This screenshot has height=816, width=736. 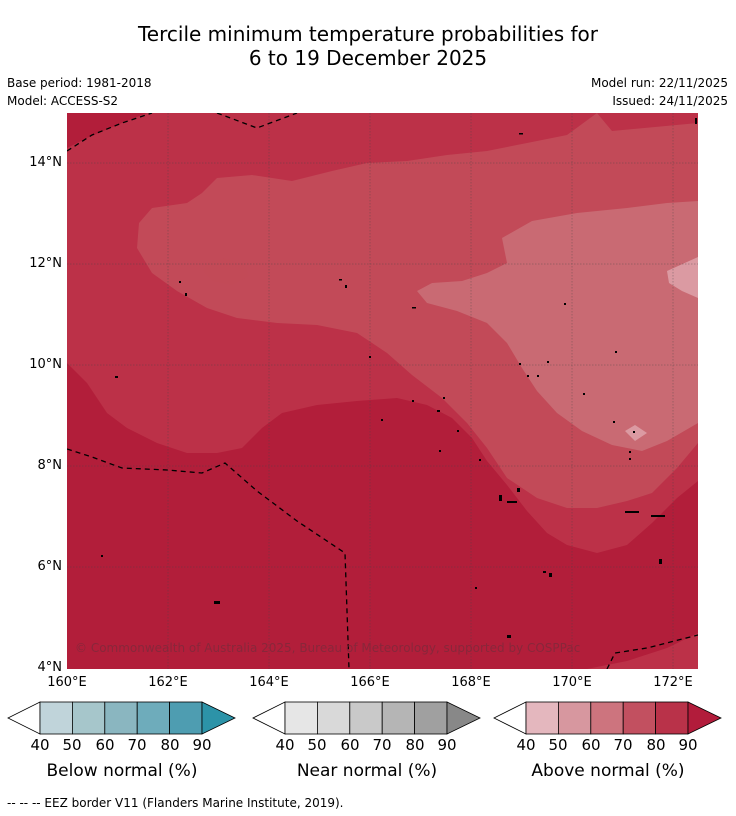 I want to click on legend-above-lower-arrow, so click(x=510, y=718).